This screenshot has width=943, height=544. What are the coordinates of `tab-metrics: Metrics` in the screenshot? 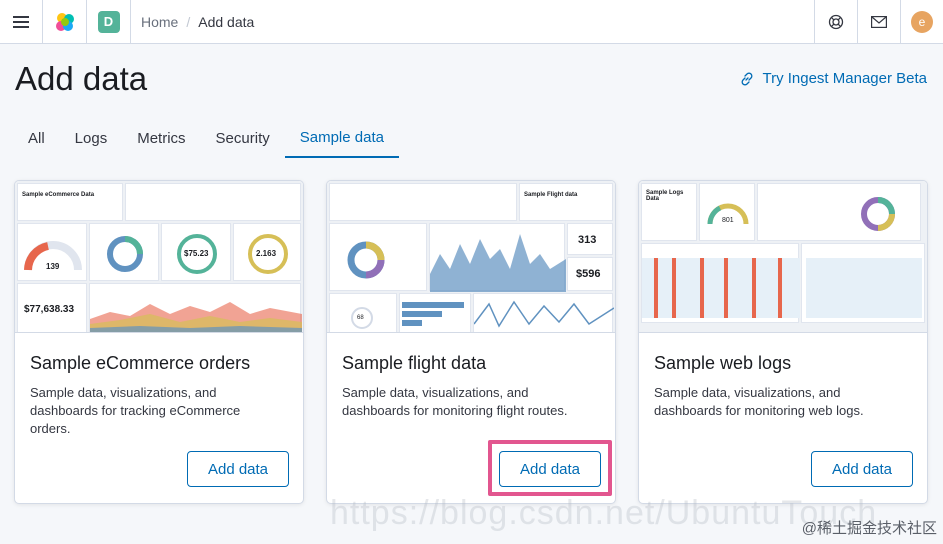 It's located at (161, 138).